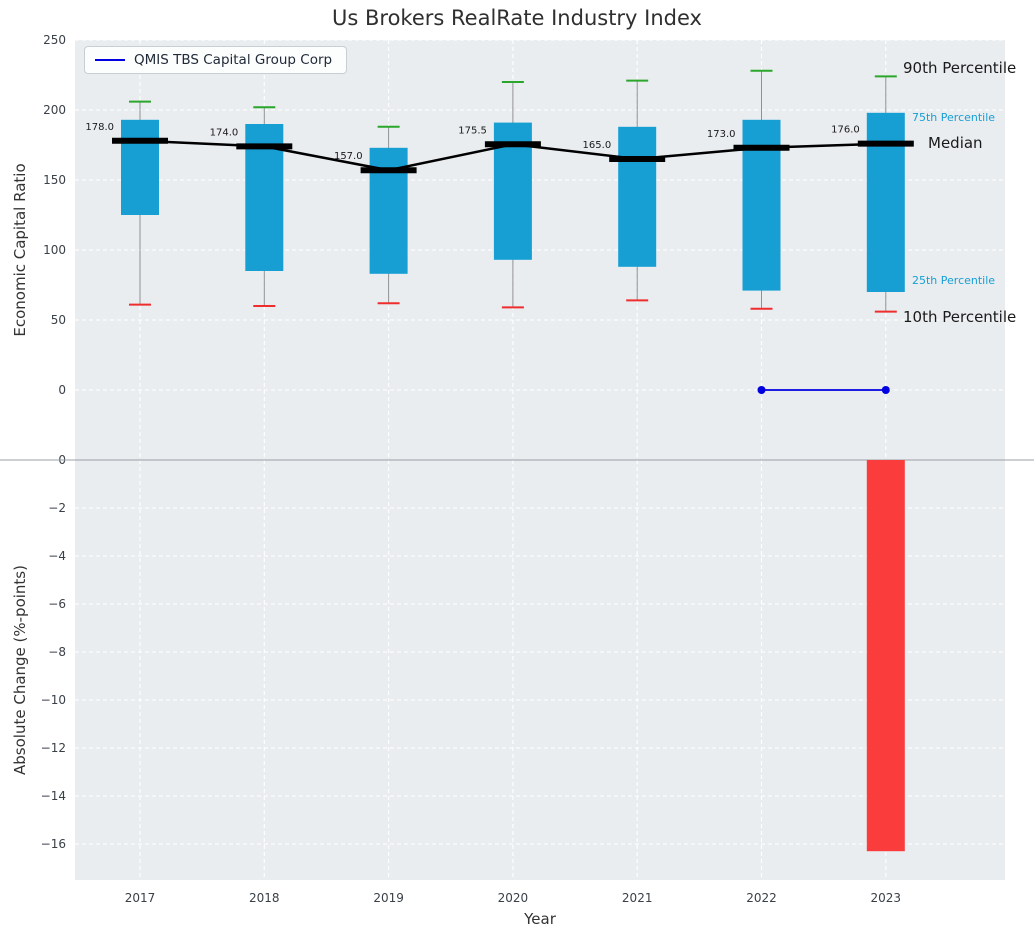 This screenshot has width=1034, height=942. What do you see at coordinates (637, 898) in the screenshot?
I see `x-tick-label: 2021` at bounding box center [637, 898].